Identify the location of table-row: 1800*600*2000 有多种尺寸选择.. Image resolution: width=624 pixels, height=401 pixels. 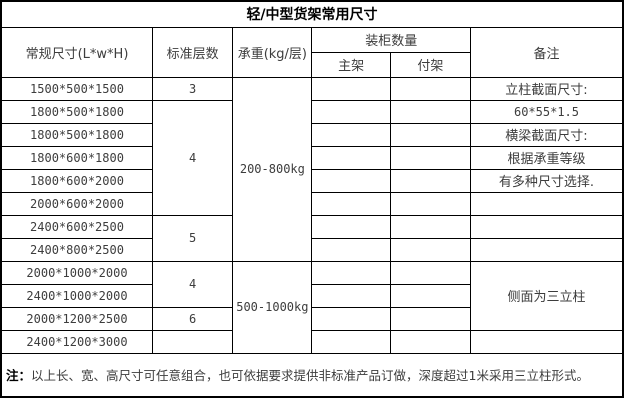
(312, 180).